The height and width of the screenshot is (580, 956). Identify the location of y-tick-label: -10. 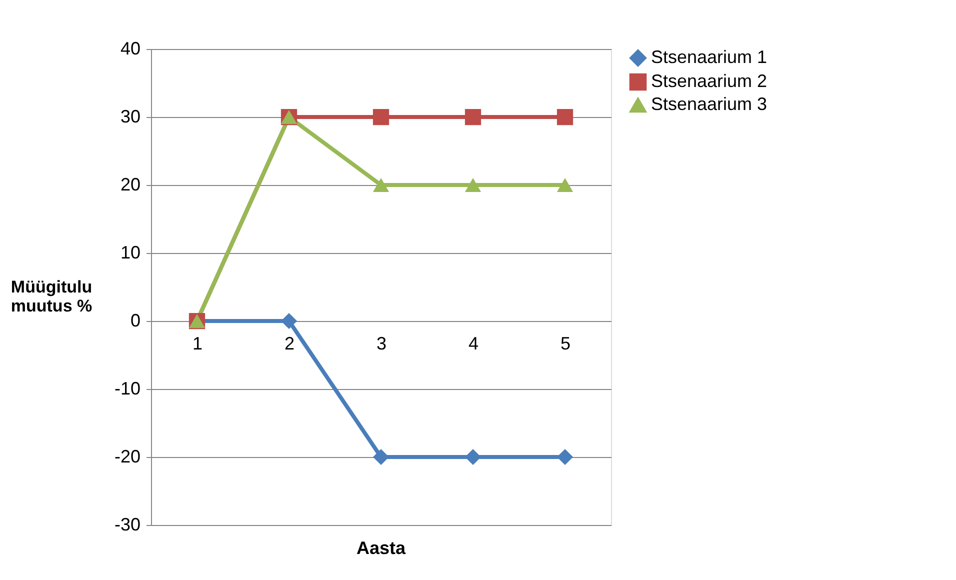
(127, 388).